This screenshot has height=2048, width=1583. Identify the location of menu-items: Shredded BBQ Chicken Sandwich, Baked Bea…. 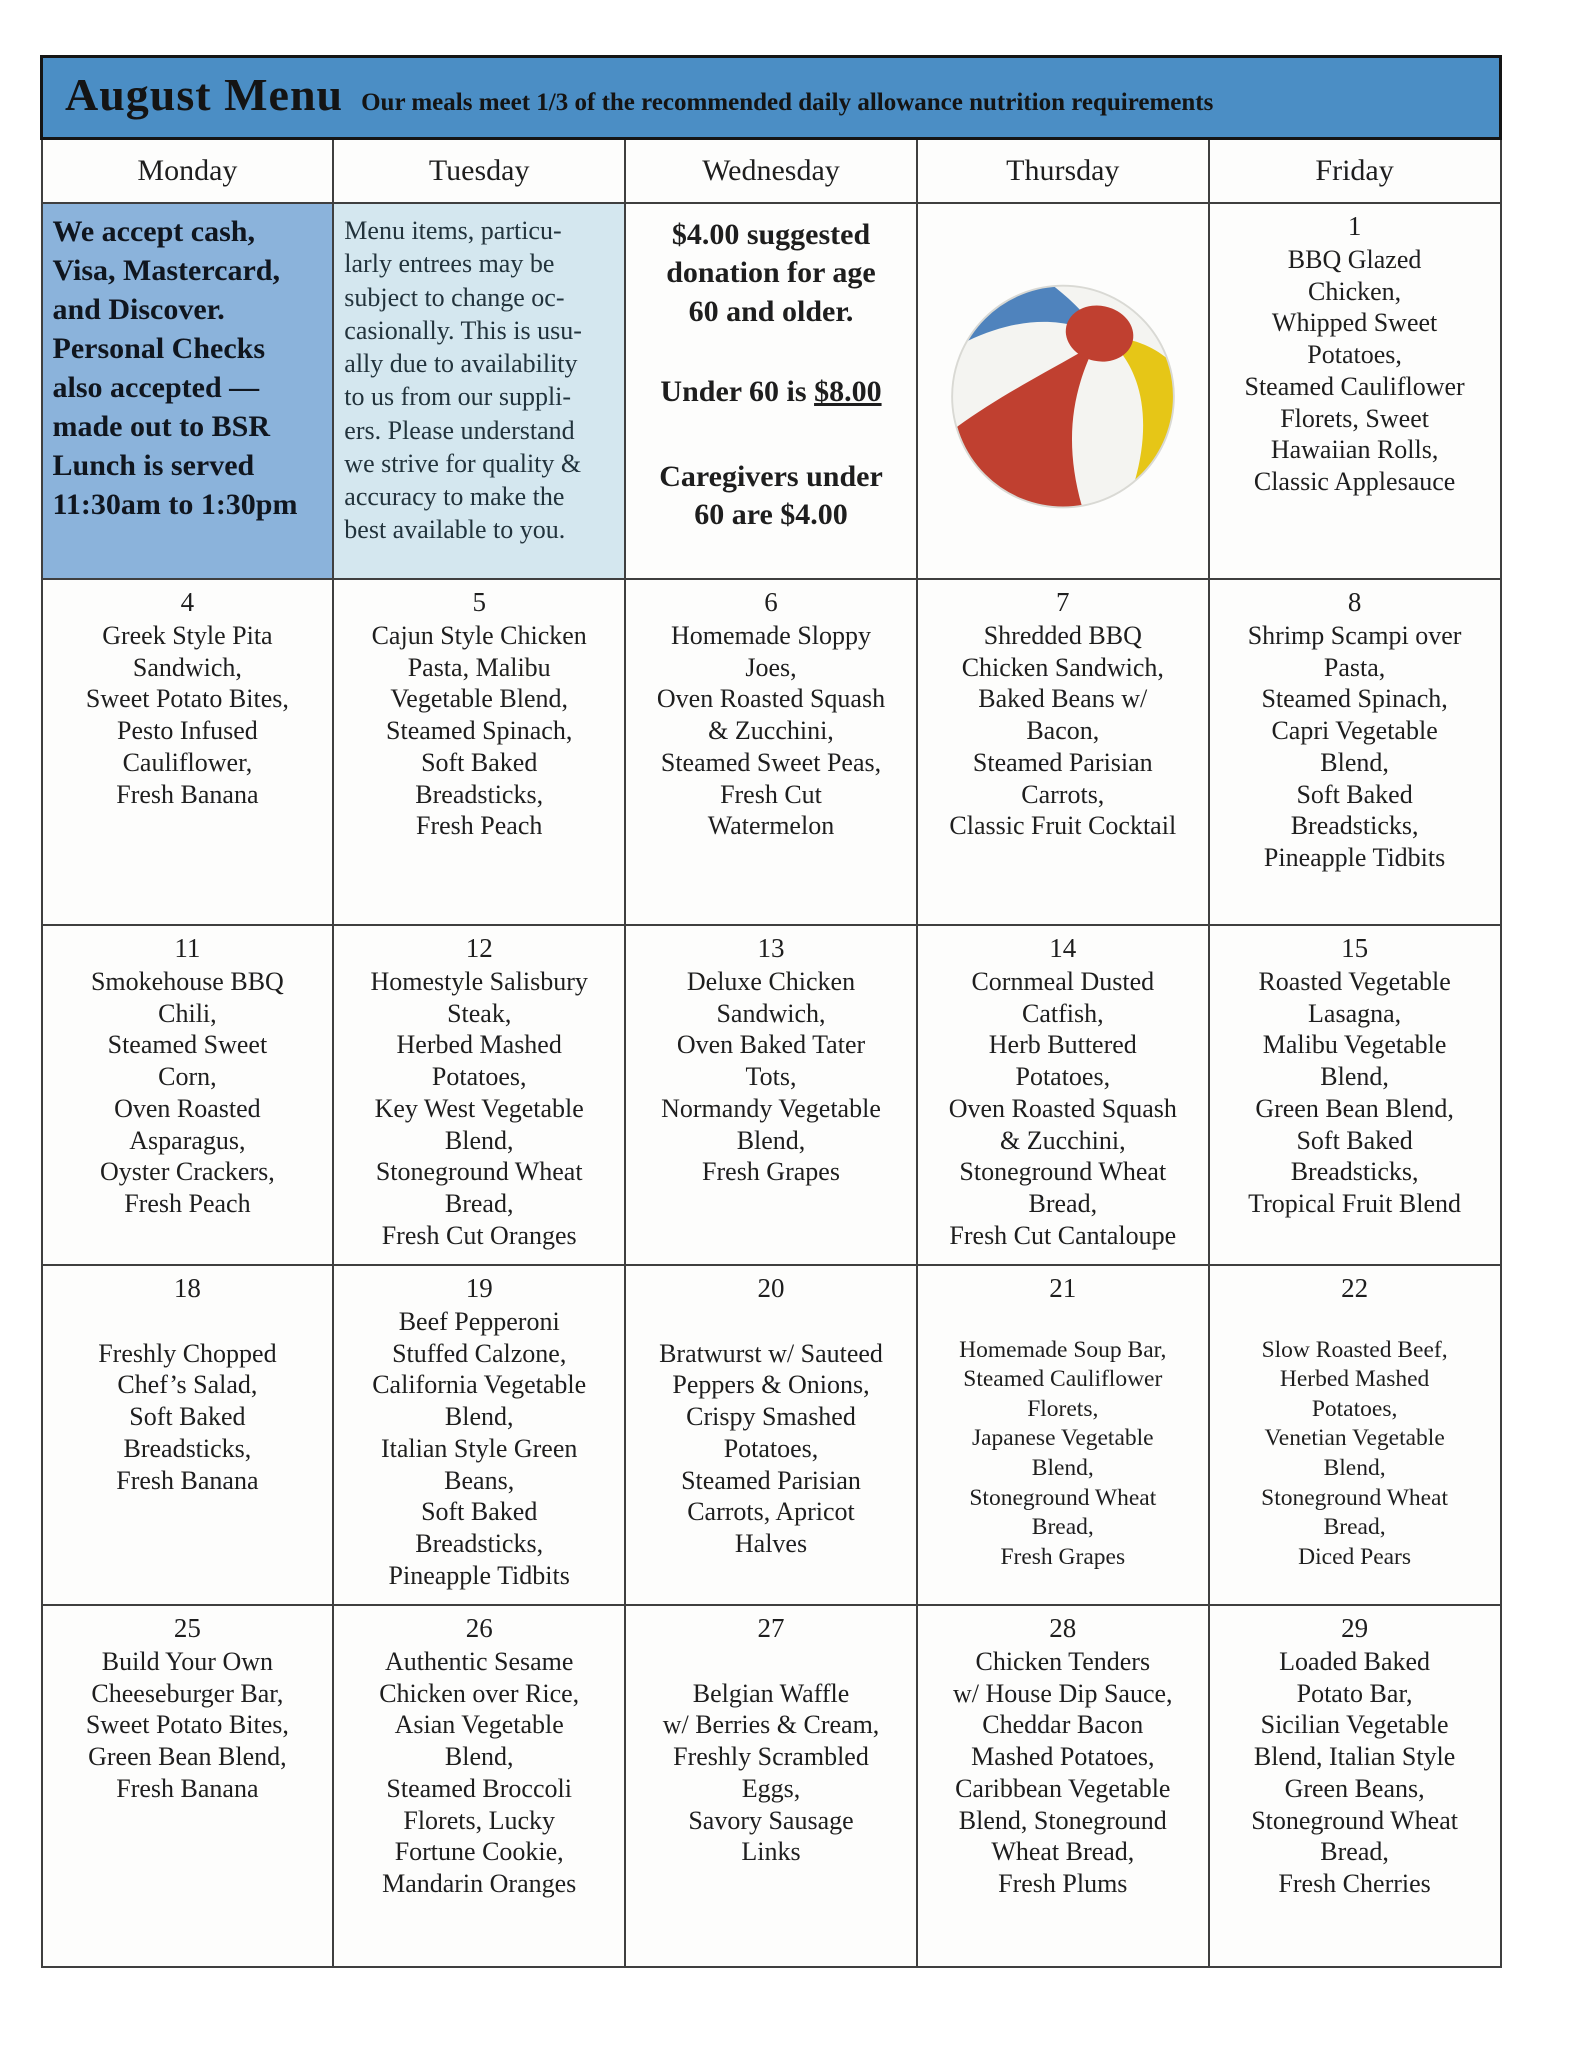
(1063, 730).